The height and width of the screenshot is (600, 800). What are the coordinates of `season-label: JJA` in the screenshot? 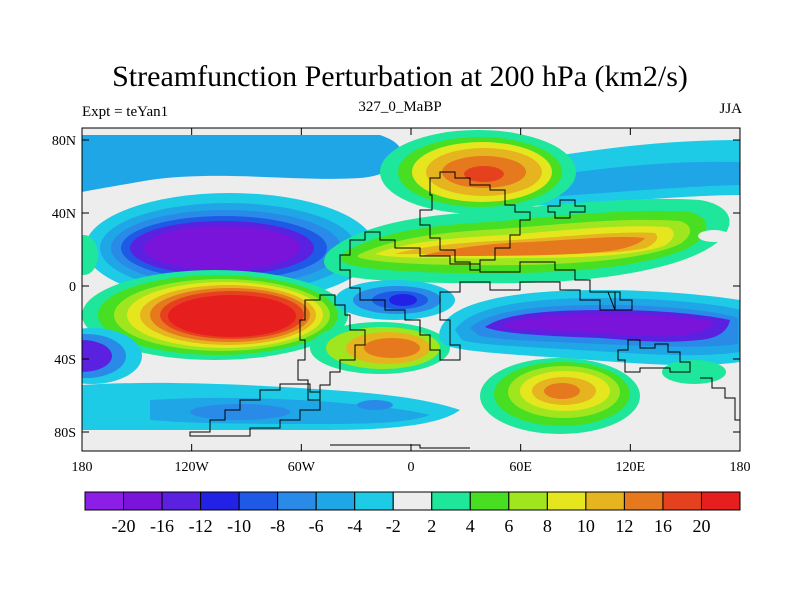 It's located at (730, 109).